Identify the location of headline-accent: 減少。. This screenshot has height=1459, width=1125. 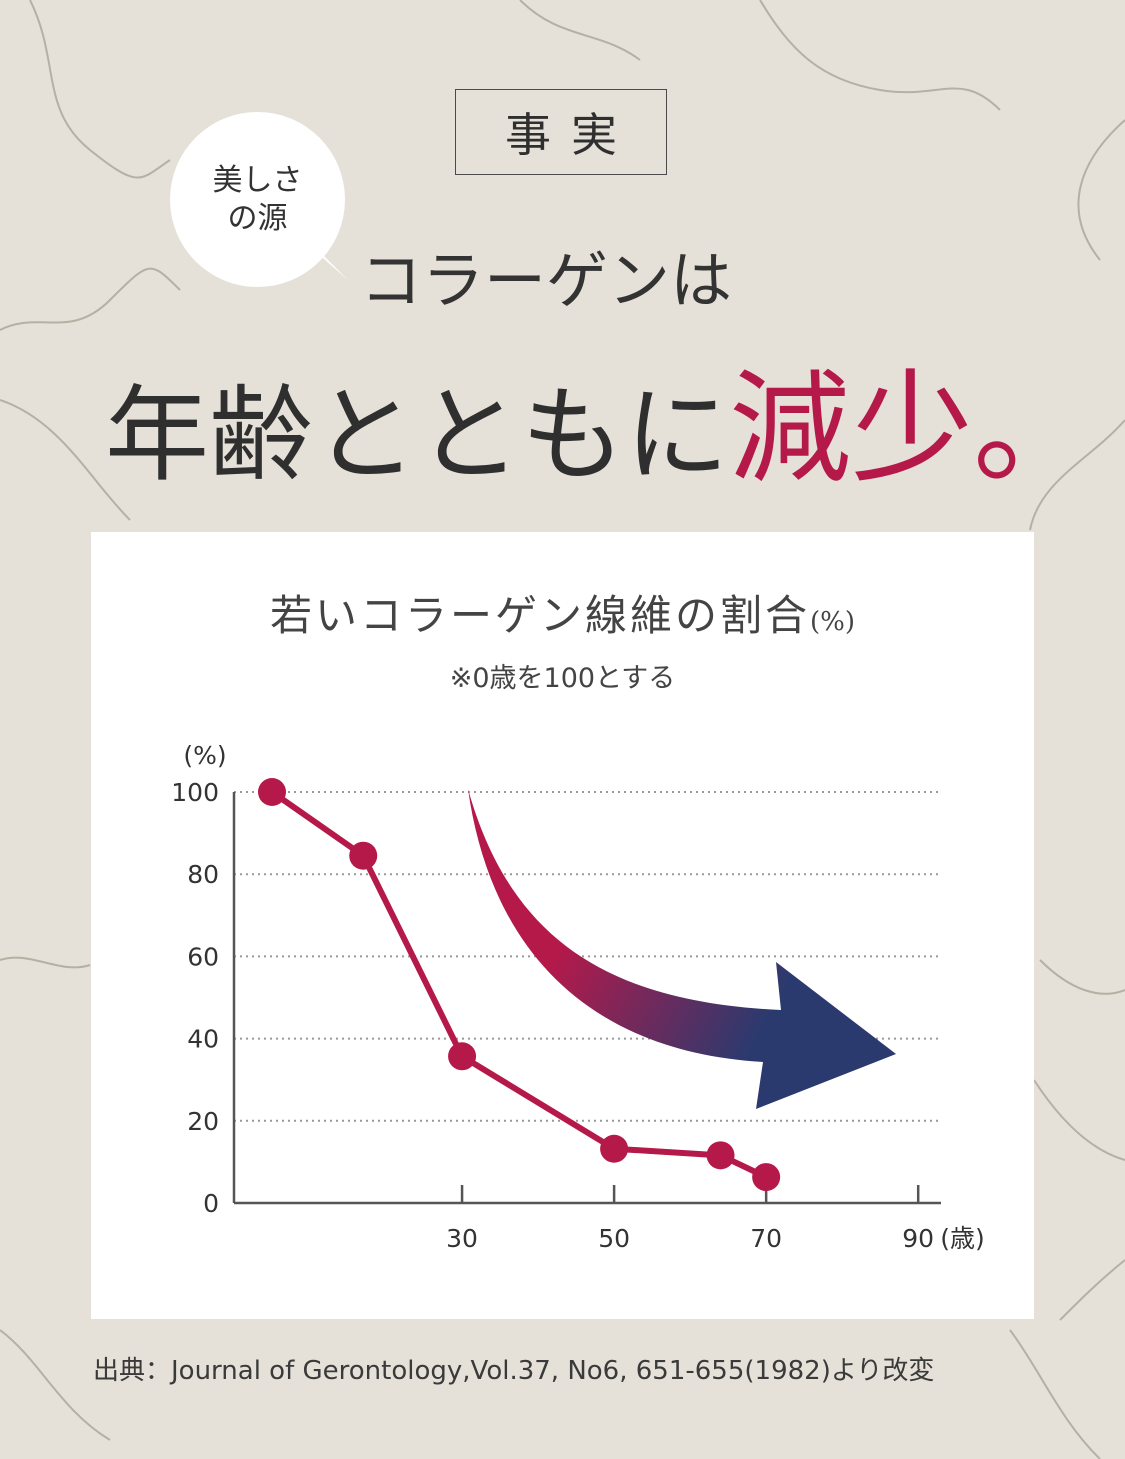
(912, 429).